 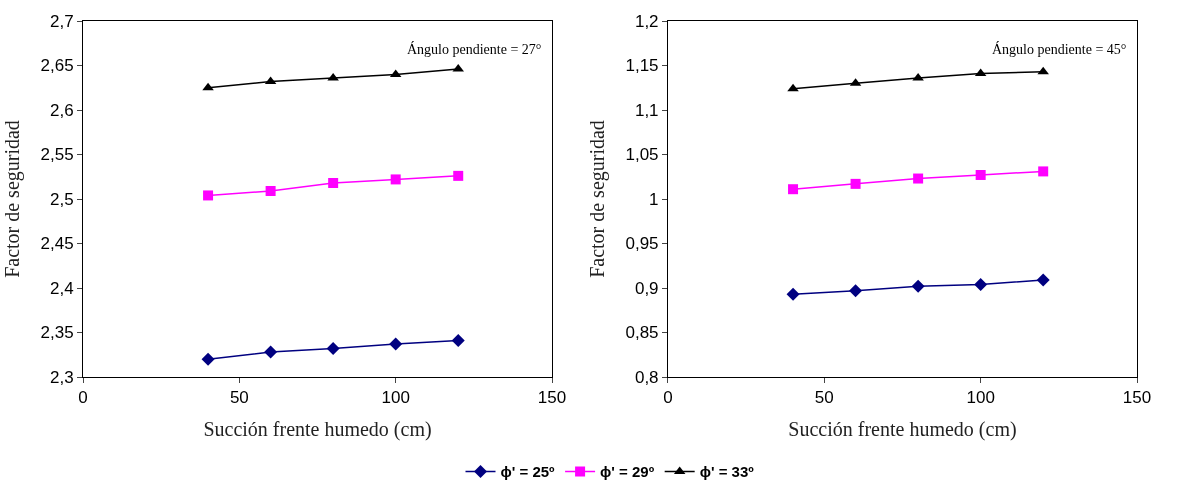 What do you see at coordinates (646, 21) in the screenshot?
I see `y-tick-label: 1,2` at bounding box center [646, 21].